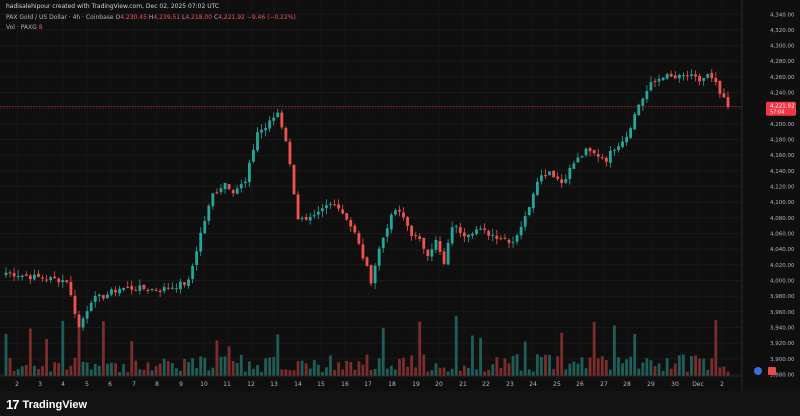 The image size is (800, 416). I want to click on price-tick-label: 3,960.00, so click(782, 313).